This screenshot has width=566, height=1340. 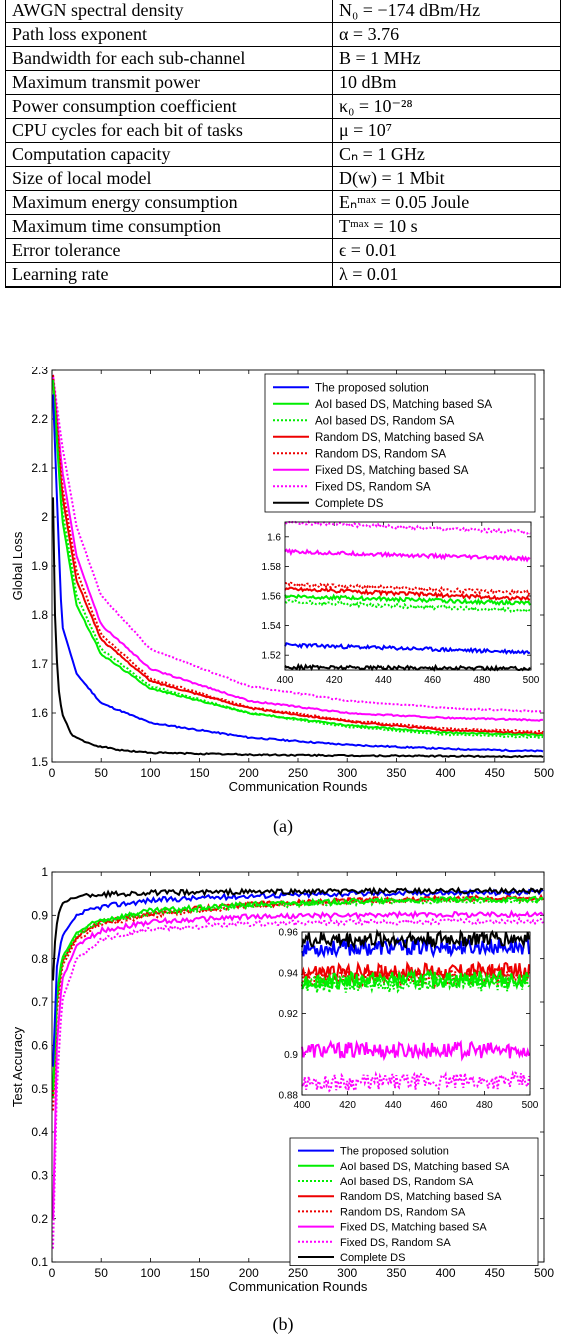 I want to click on y-tick-label: 2.3, so click(x=39, y=372).